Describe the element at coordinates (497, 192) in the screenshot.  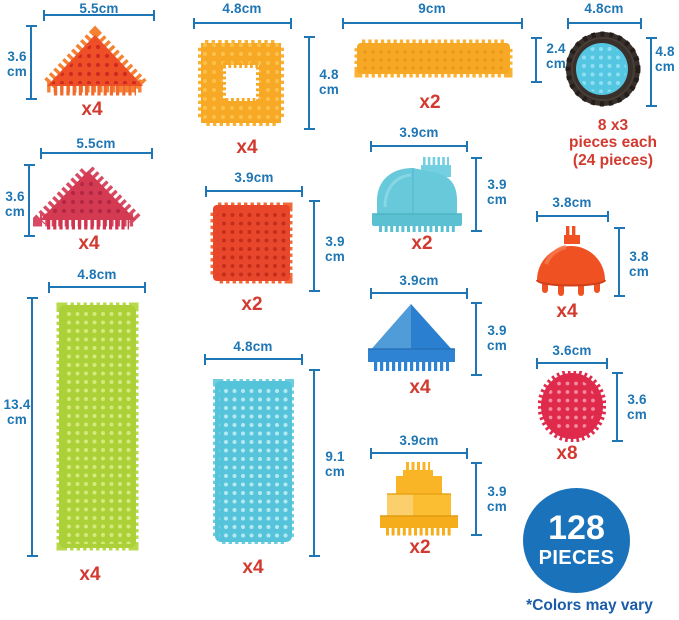
I see `half-cylinder-height-label: 3.9 cm` at that location.